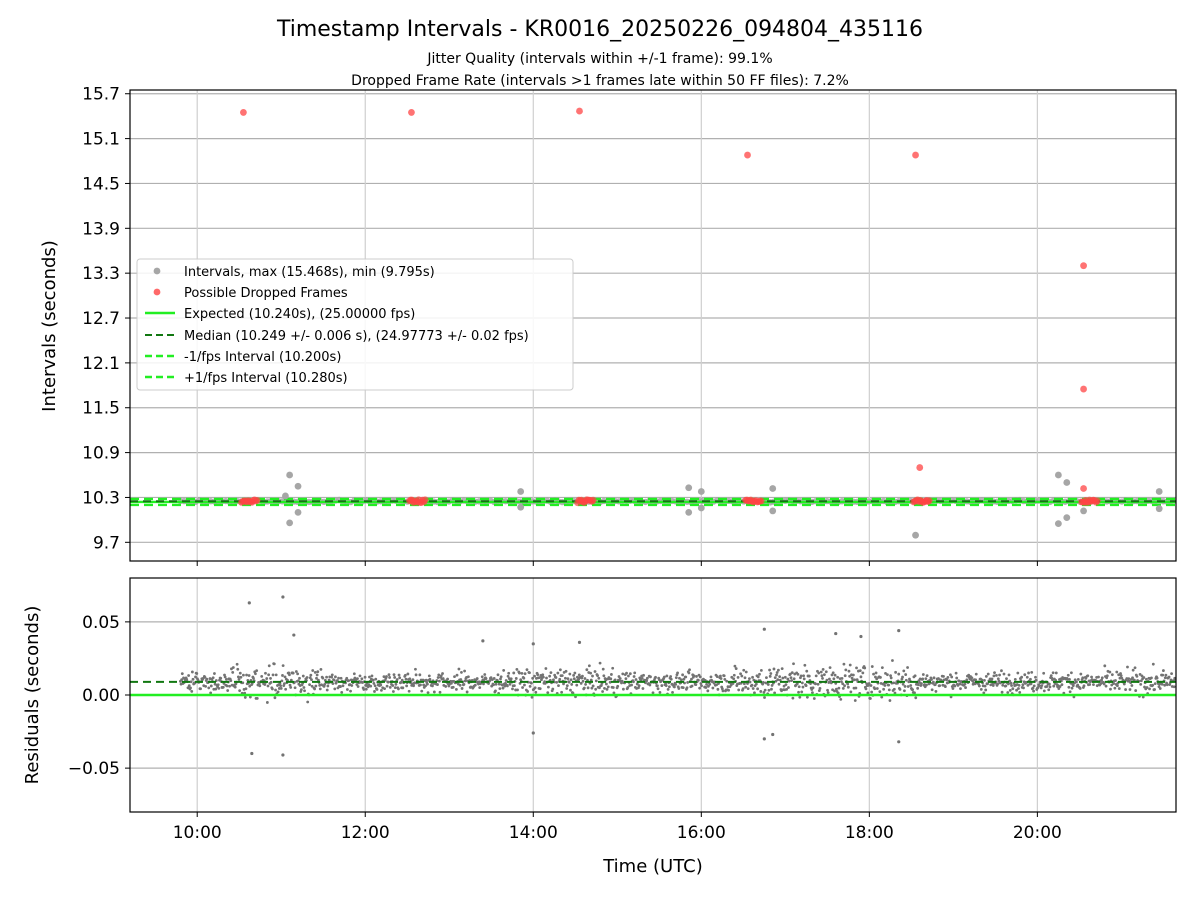  I want to click on interval-outliers, so click(722, 505).